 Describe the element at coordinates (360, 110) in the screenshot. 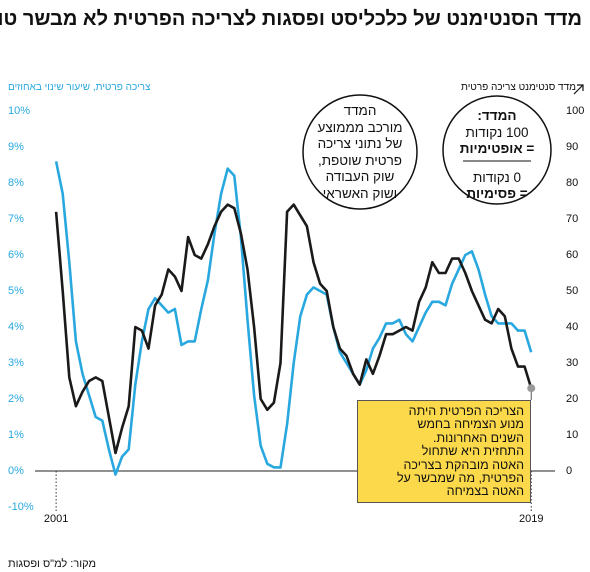

I see `annotation-line: המדד` at that location.